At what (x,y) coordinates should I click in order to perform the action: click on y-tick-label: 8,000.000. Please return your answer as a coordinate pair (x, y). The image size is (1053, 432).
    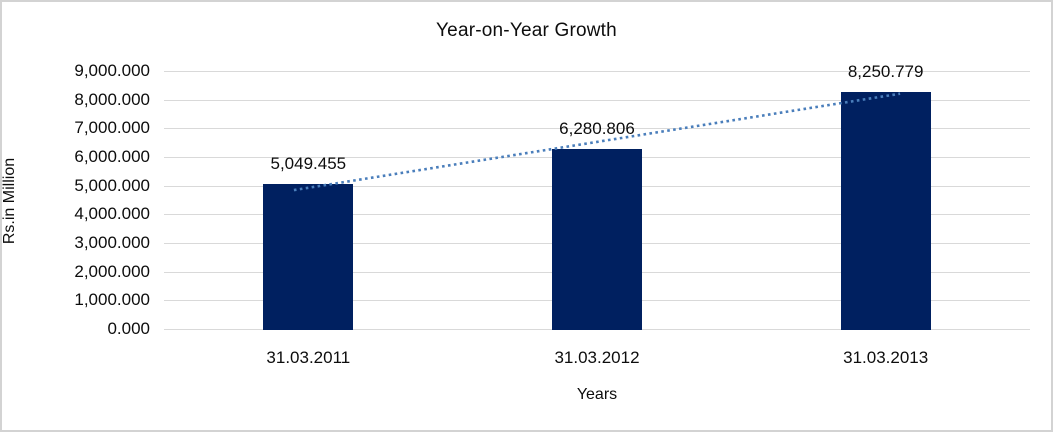
    Looking at the image, I should click on (112, 99).